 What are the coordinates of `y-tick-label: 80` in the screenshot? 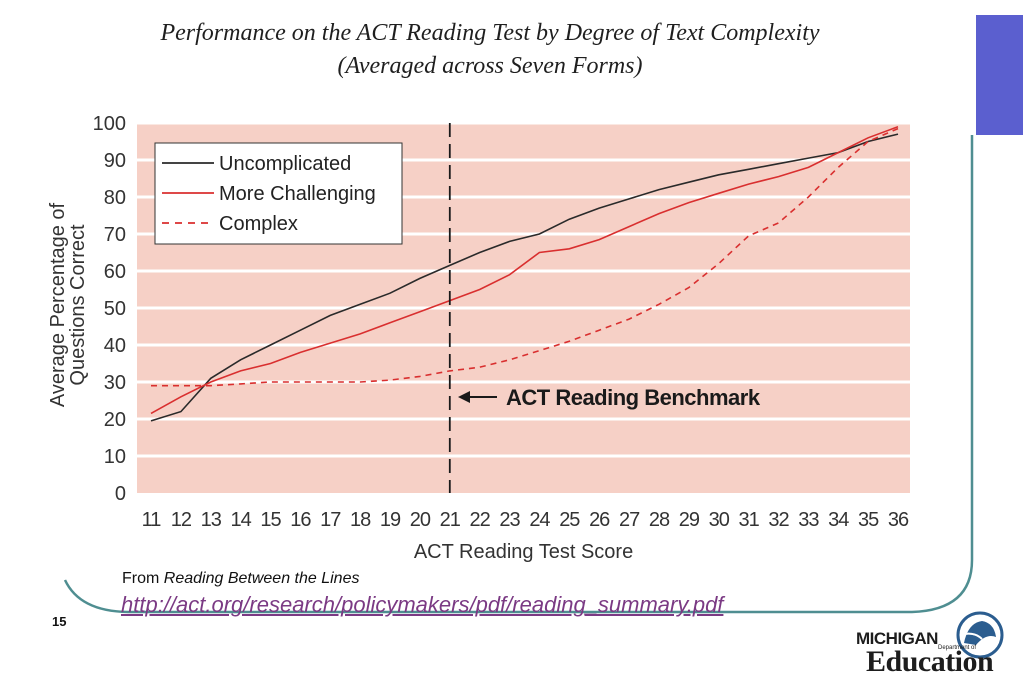 It's located at (115, 198).